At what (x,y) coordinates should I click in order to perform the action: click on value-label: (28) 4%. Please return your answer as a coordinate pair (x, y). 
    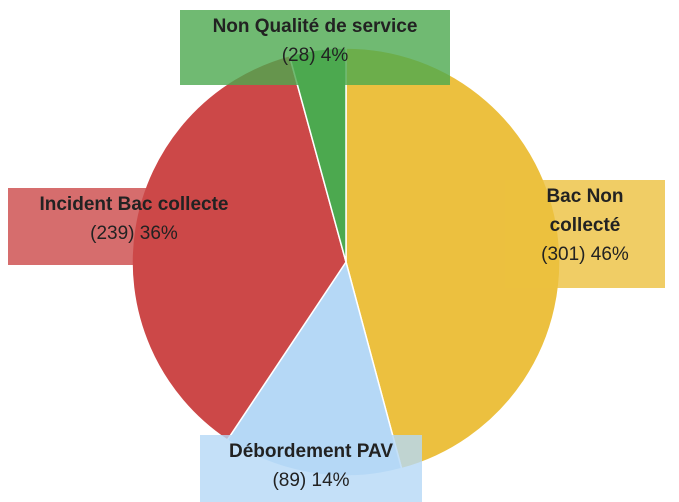
    Looking at the image, I should click on (315, 55).